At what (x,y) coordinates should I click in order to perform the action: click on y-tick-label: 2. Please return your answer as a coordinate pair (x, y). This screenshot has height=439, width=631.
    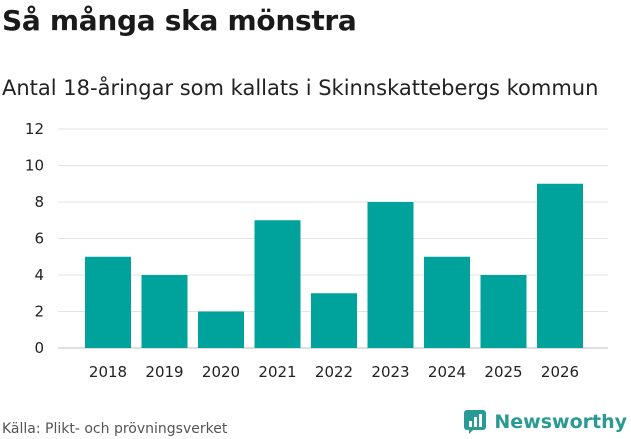
    Looking at the image, I should click on (39, 312).